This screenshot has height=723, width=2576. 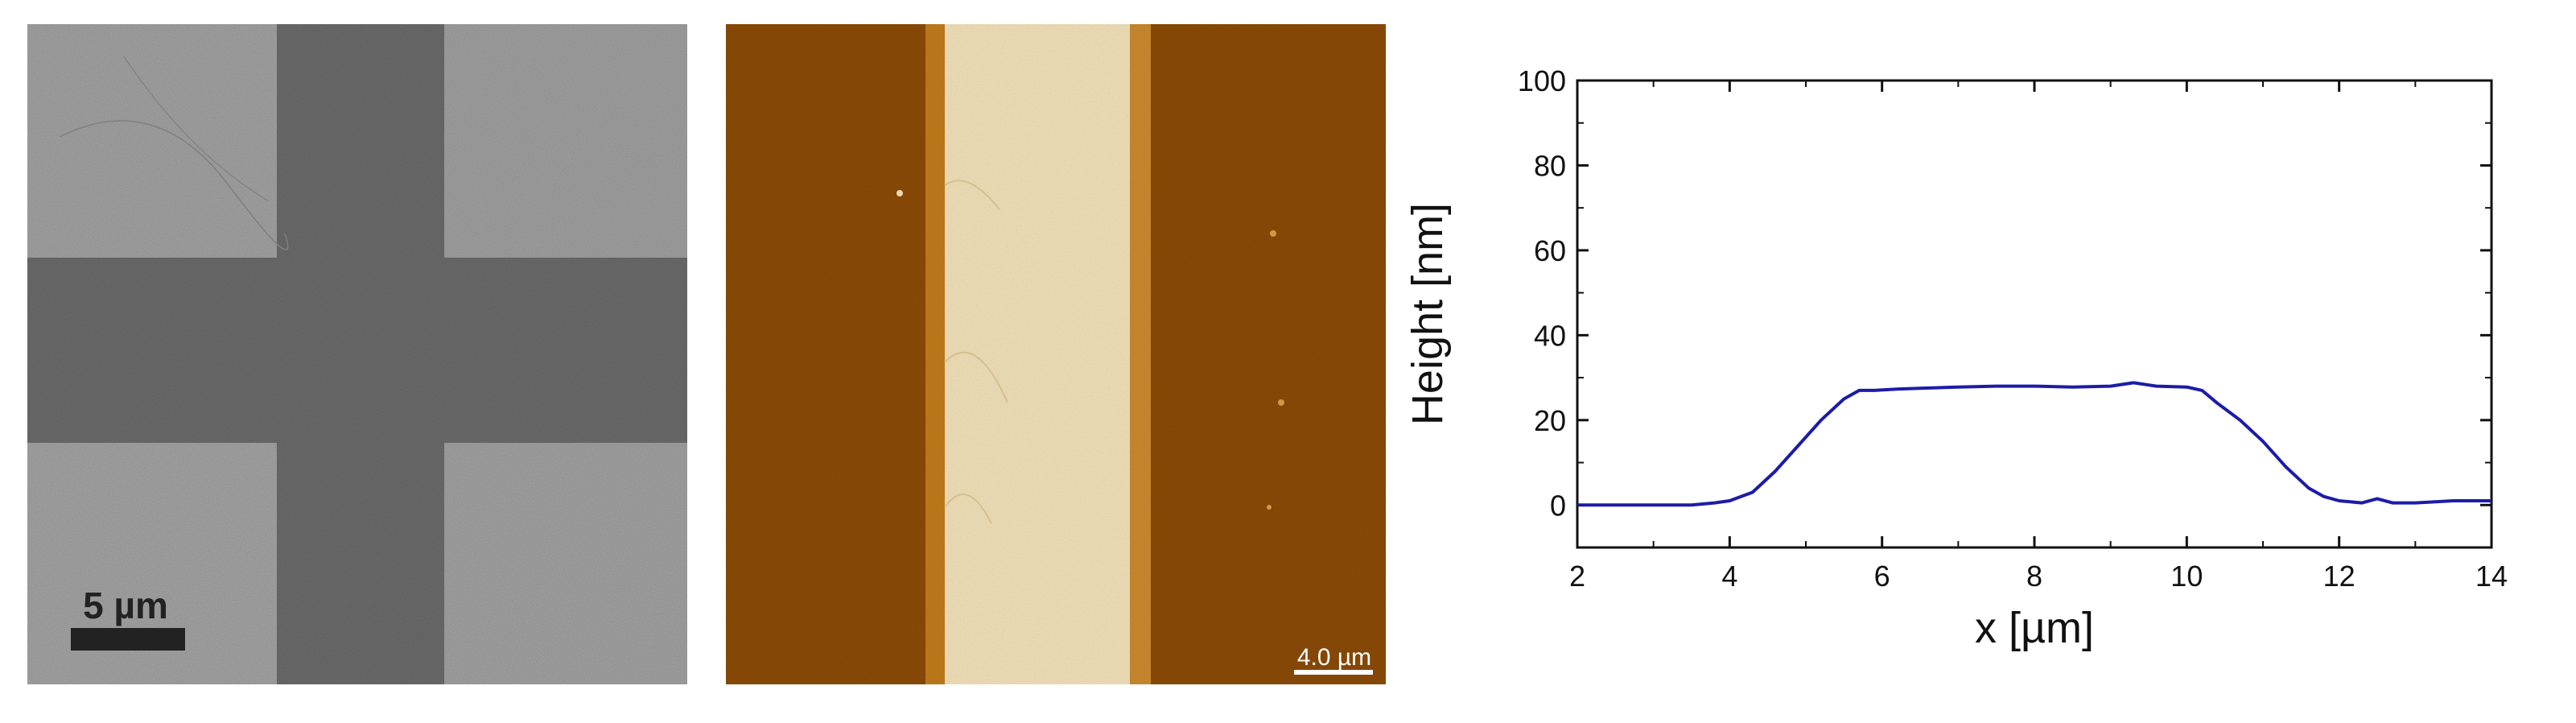 What do you see at coordinates (128, 639) in the screenshot?
I see `sem-scale-bar` at bounding box center [128, 639].